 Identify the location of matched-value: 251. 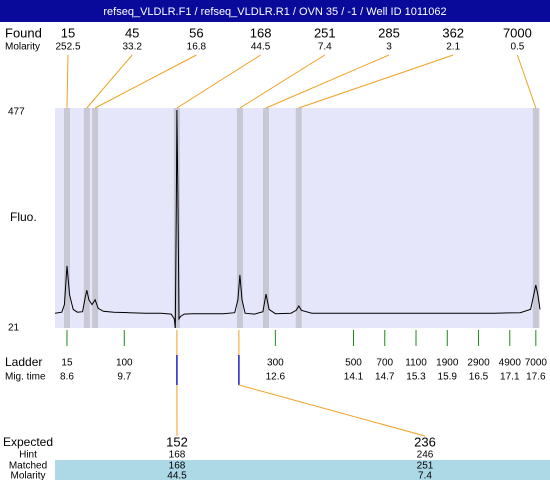
(425, 466).